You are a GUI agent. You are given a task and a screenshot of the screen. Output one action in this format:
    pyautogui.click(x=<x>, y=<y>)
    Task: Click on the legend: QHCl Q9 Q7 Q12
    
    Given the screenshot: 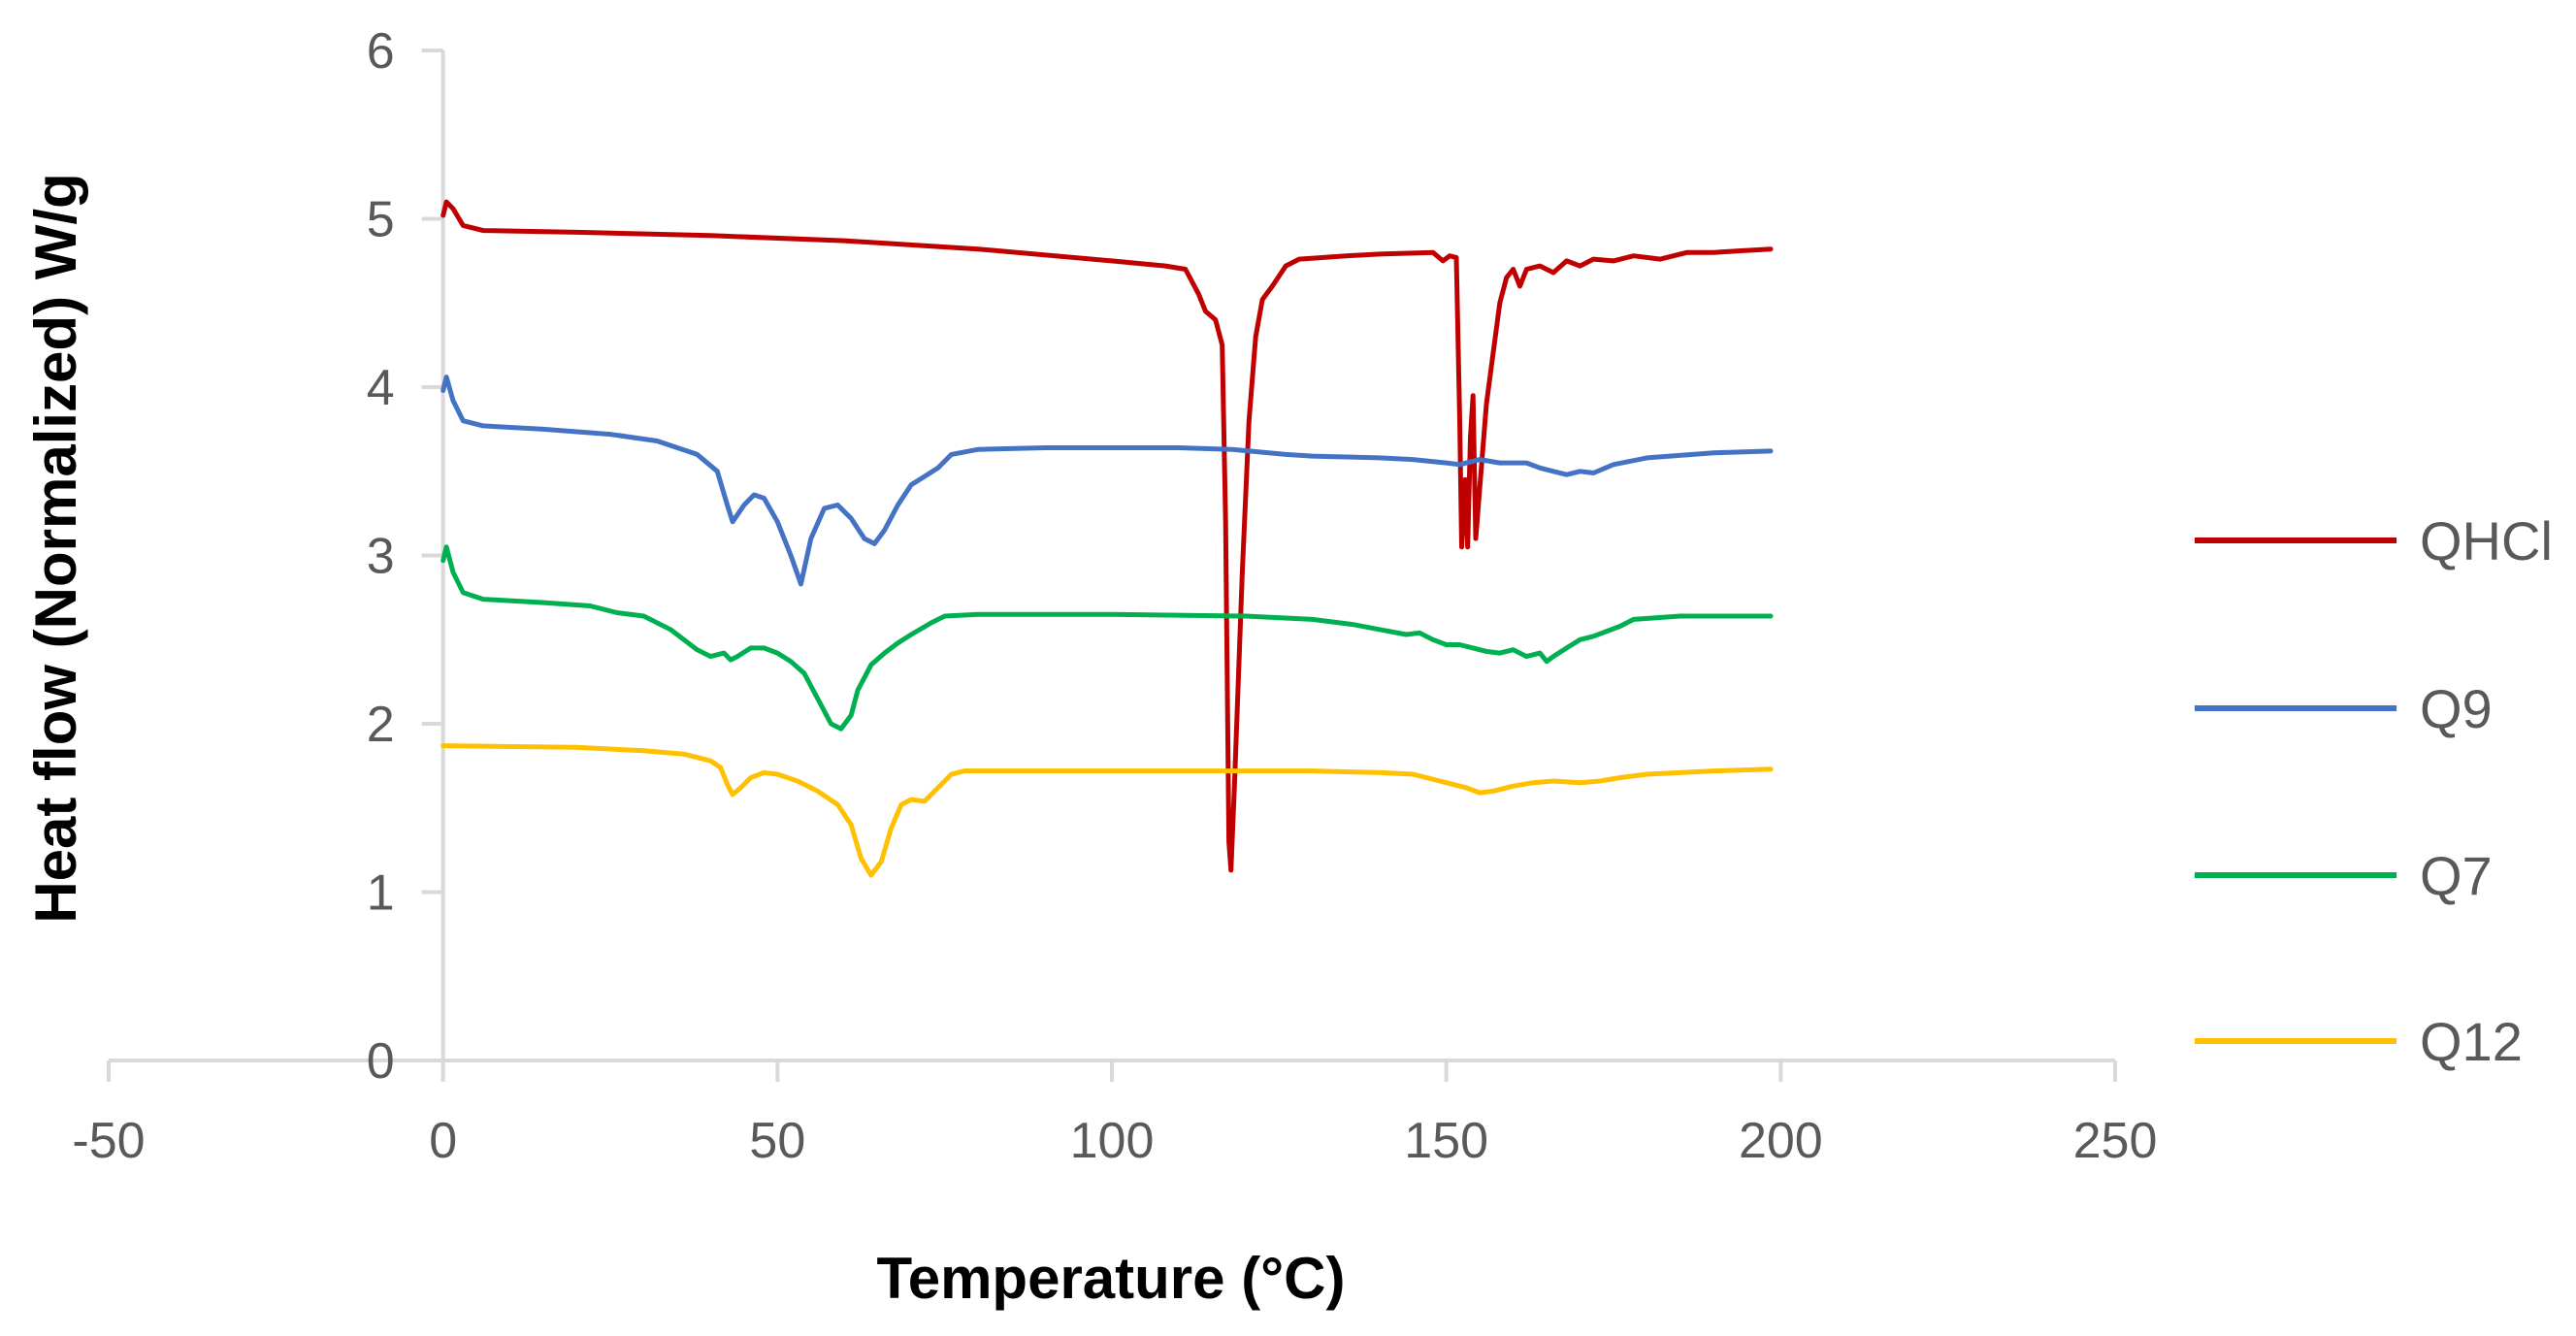 What is the action you would take?
    pyautogui.click(x=2374, y=791)
    